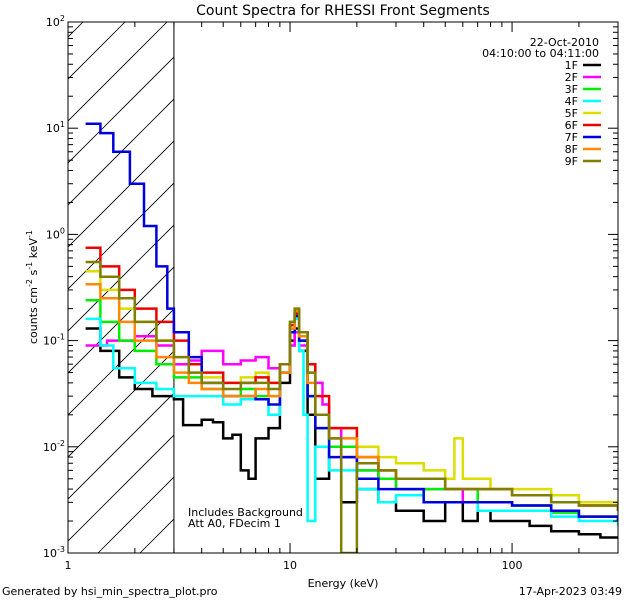  What do you see at coordinates (570, 591) in the screenshot?
I see `footer-timestamp: 17-Apr-2023 03:49` at bounding box center [570, 591].